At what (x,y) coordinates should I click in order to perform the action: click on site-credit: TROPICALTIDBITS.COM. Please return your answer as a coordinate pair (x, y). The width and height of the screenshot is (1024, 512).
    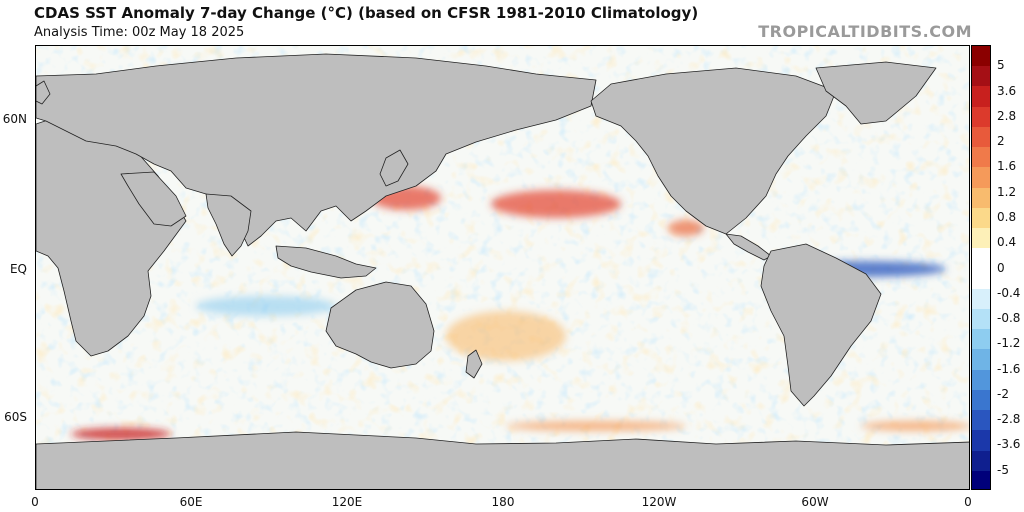
    Looking at the image, I should click on (865, 31).